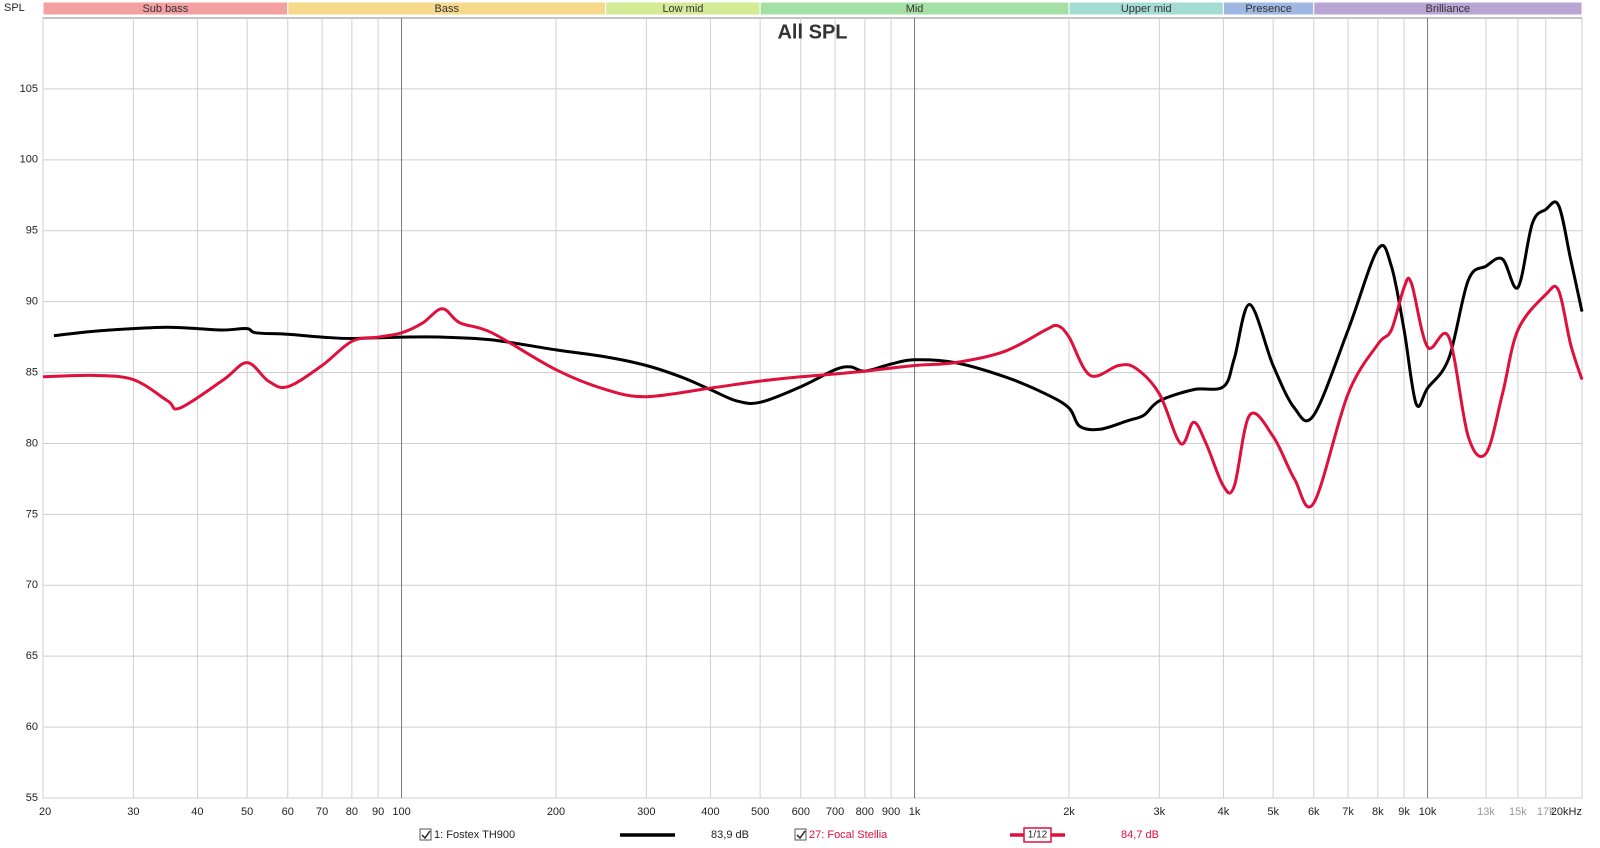 The height and width of the screenshot is (848, 1600). What do you see at coordinates (1566, 812) in the screenshot?
I see `x-tick-label: 20kHz` at bounding box center [1566, 812].